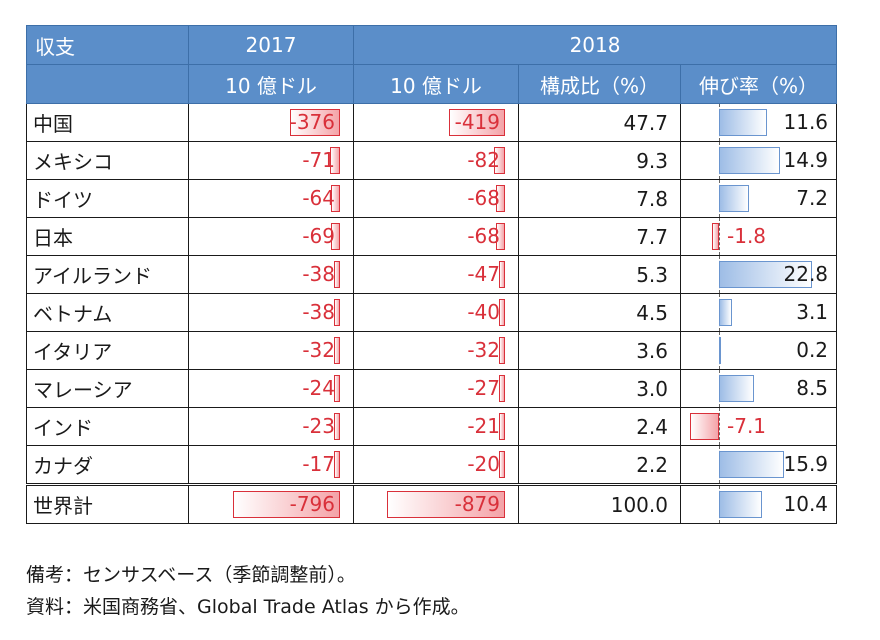 This screenshot has width=880, height=640. I want to click on growth-value: 3.1, so click(812, 312).